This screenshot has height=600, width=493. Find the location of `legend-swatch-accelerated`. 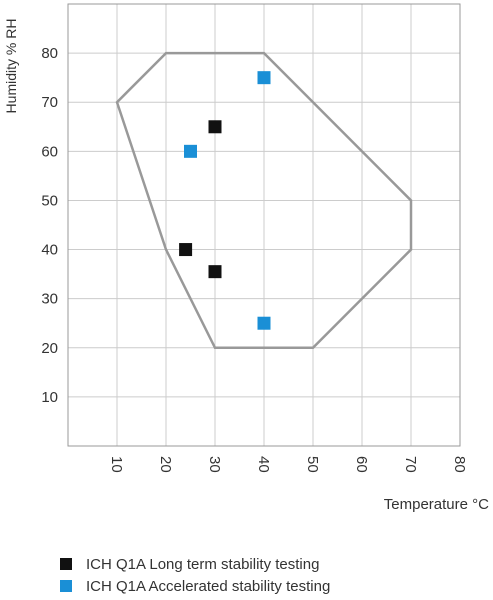

legend-swatch-accelerated is located at coordinates (66, 586).